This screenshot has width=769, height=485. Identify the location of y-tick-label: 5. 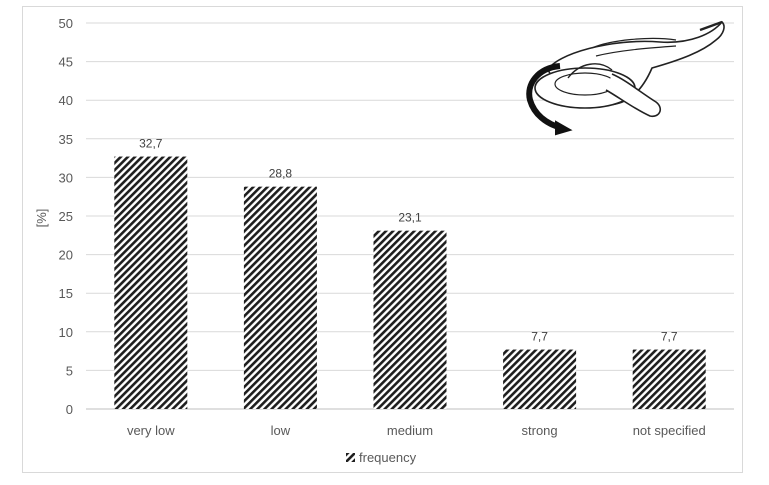
(69, 370).